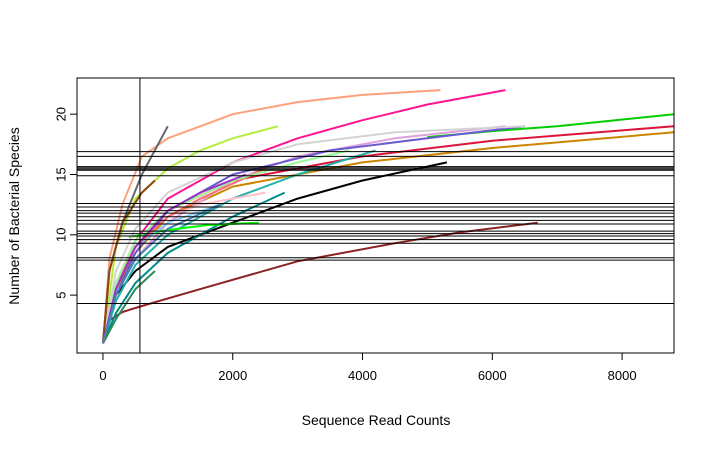 The width and height of the screenshot is (715, 450). Describe the element at coordinates (376, 420) in the screenshot. I see `x-axis-title: Sequence Read Counts` at that location.